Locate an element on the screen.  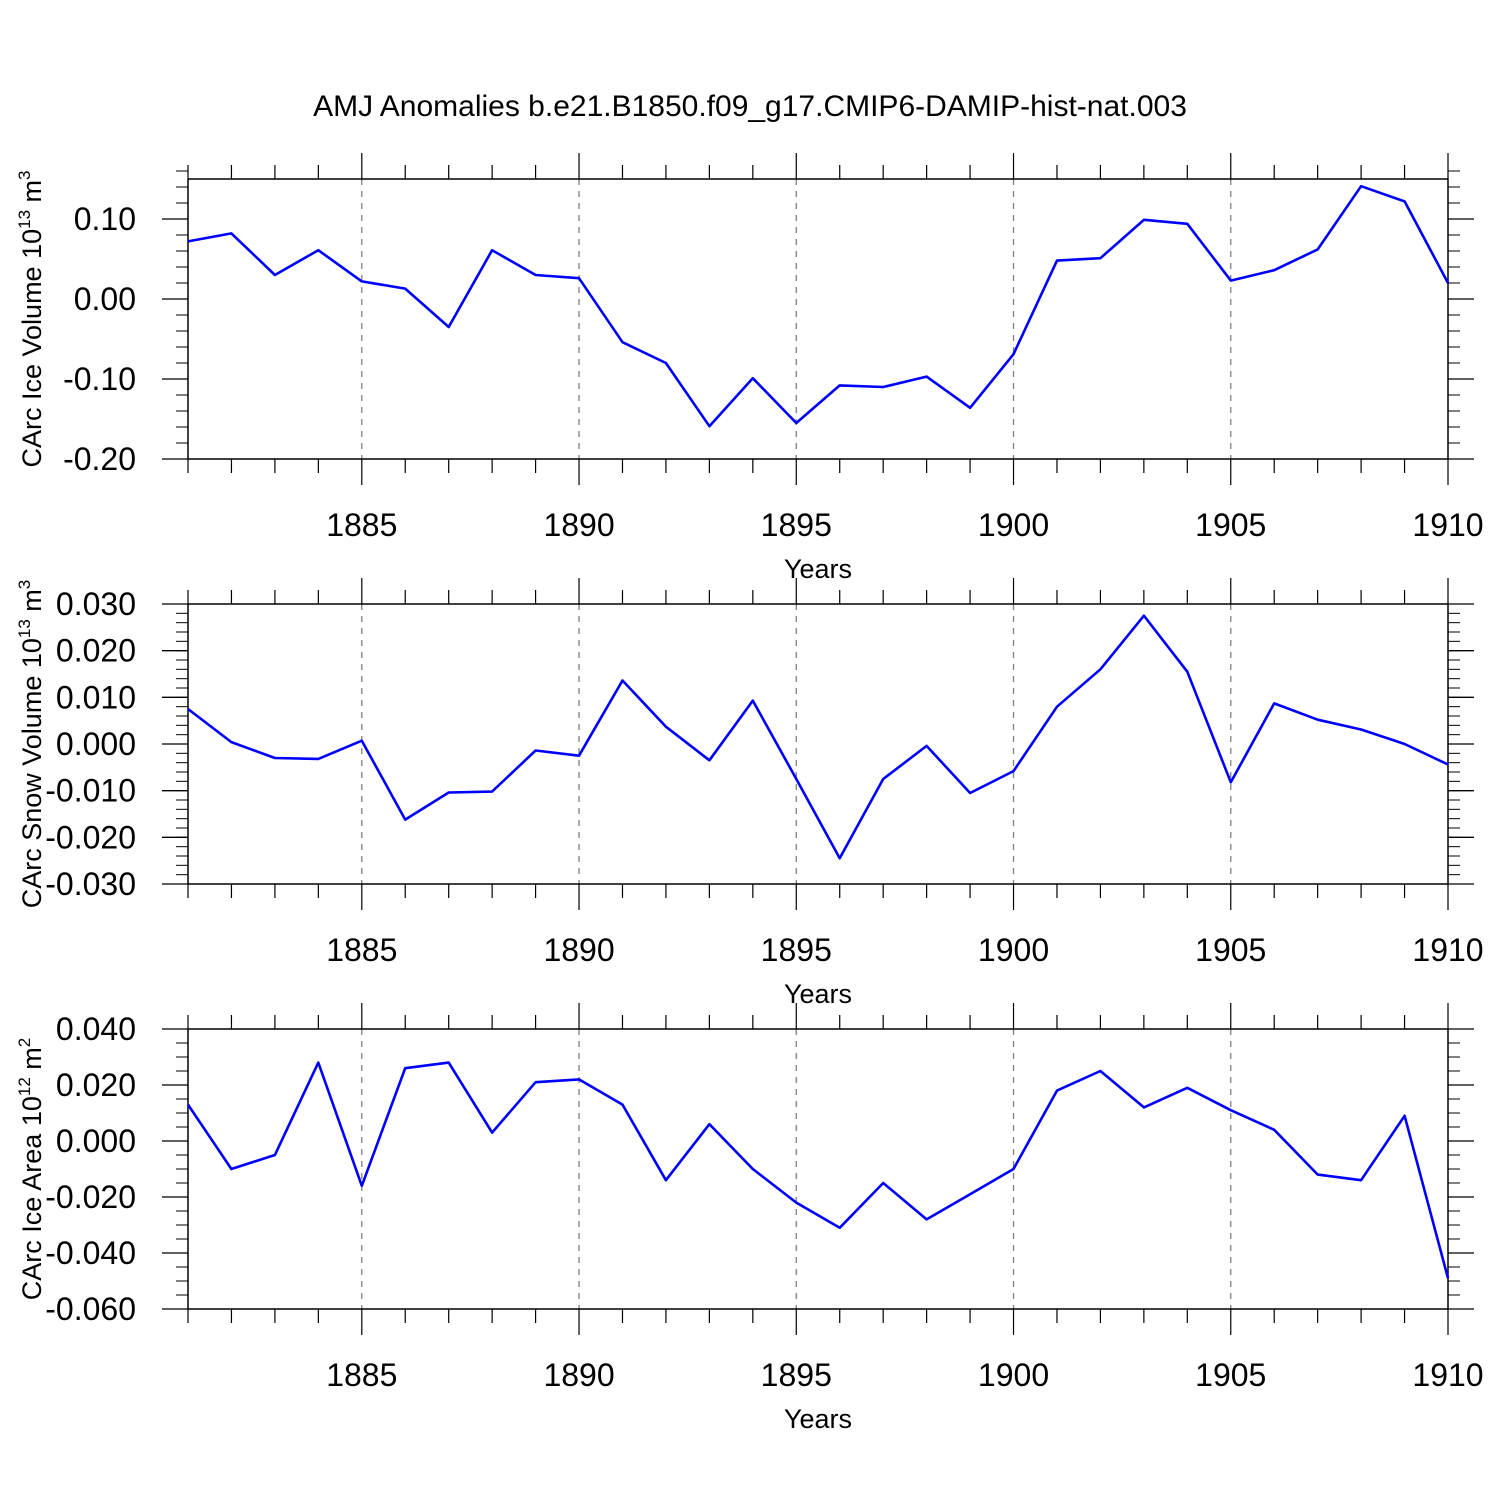
y-tick-label: -0.20 is located at coordinates (99, 459).